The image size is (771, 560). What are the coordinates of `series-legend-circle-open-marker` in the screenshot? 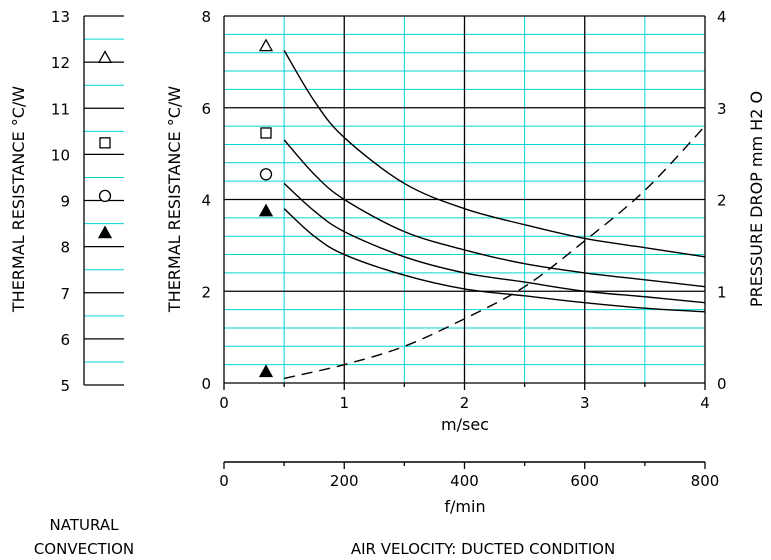 It's located at (266, 174).